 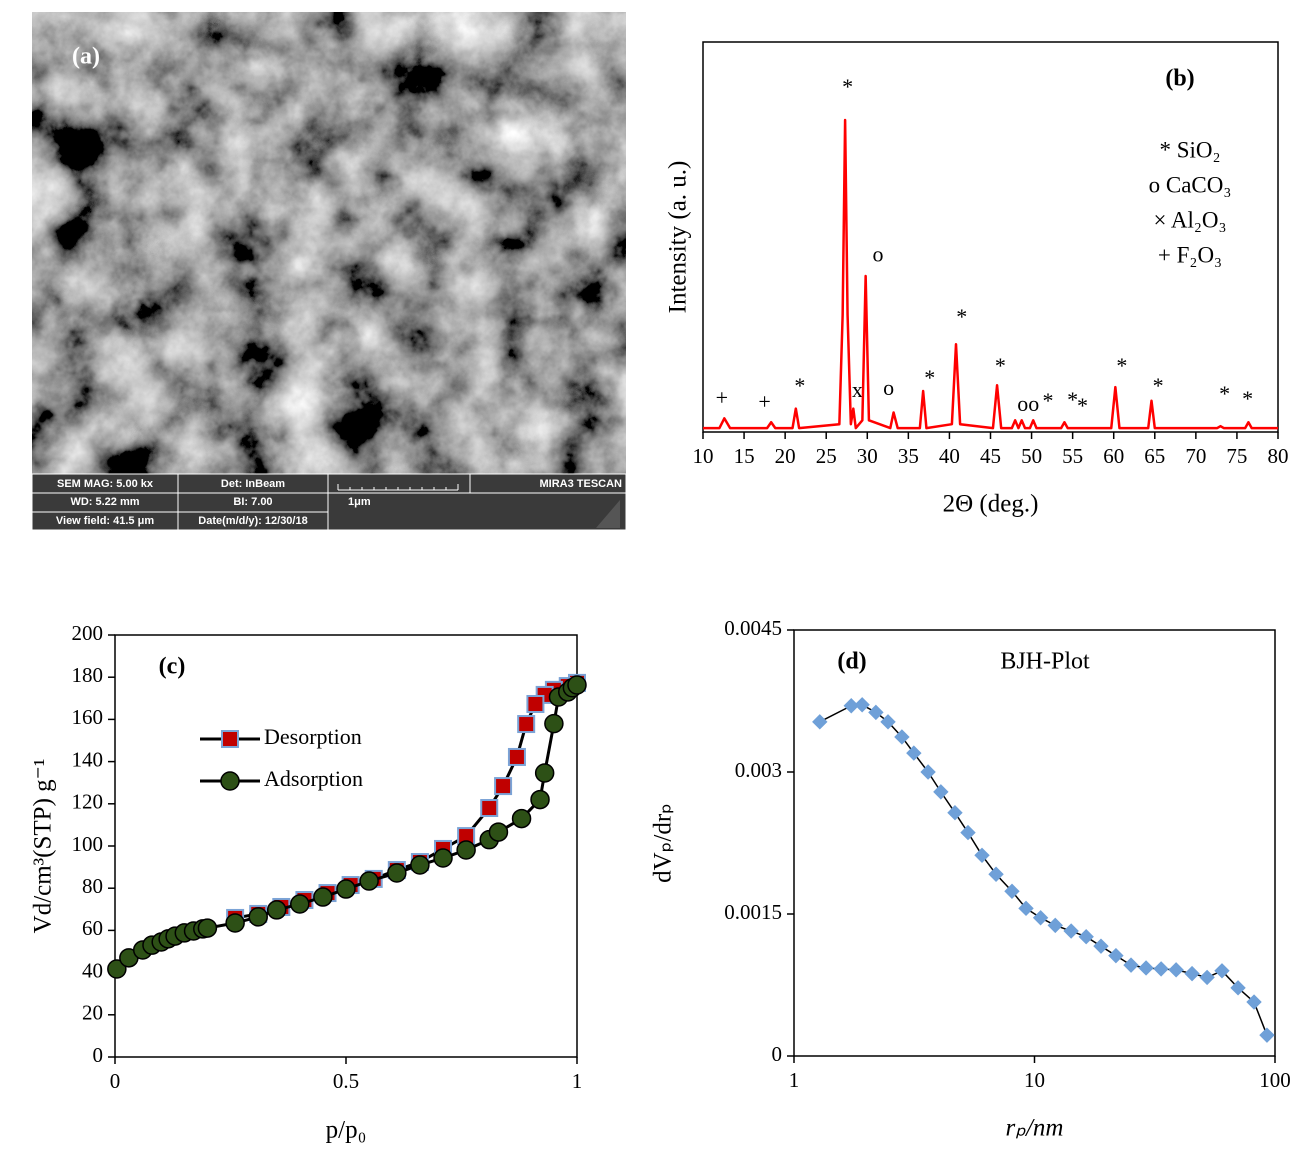 What do you see at coordinates (608, 514) in the screenshot?
I see `logo` at bounding box center [608, 514].